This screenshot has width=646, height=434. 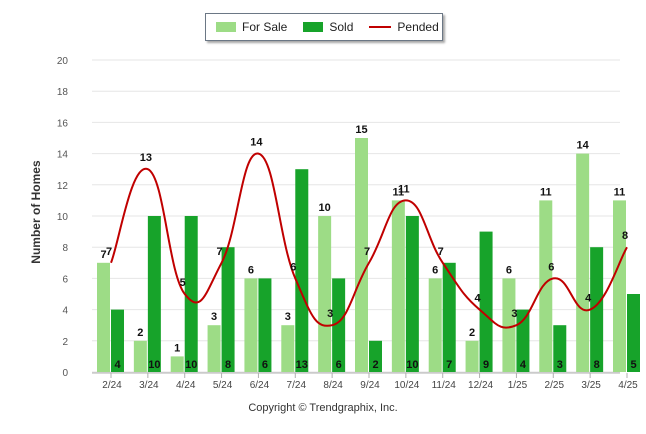 What do you see at coordinates (260, 385) in the screenshot?
I see `x-tick-label: 6/24` at bounding box center [260, 385].